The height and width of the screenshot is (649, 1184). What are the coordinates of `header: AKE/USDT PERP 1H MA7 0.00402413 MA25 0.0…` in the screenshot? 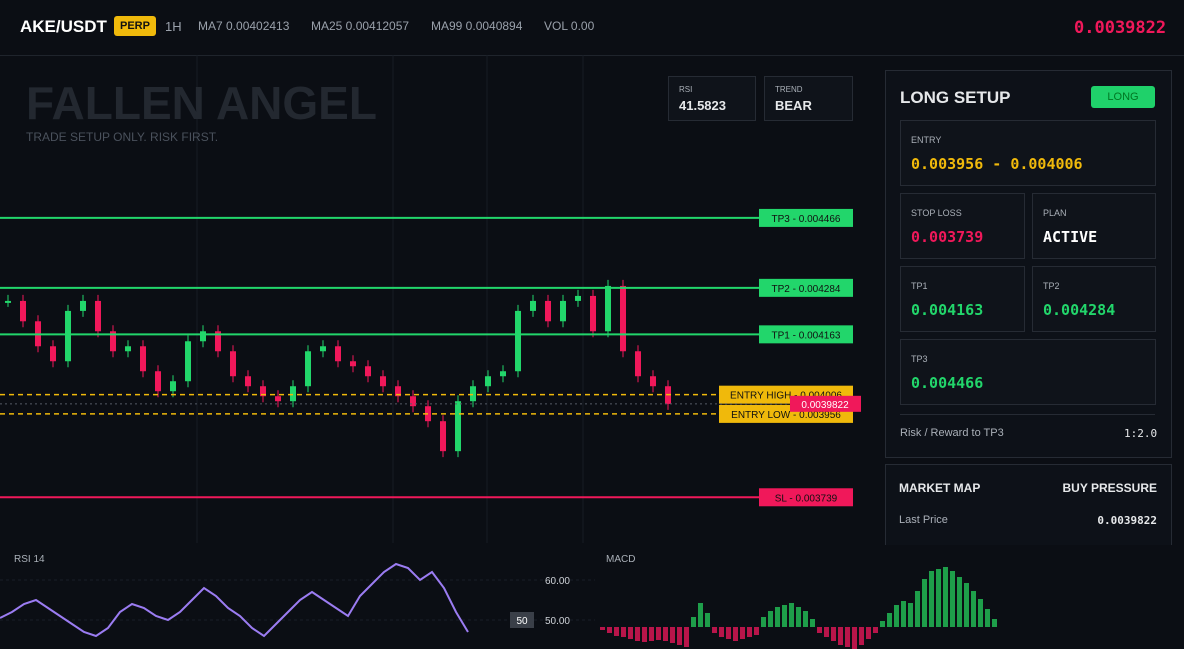 It's located at (592, 28).